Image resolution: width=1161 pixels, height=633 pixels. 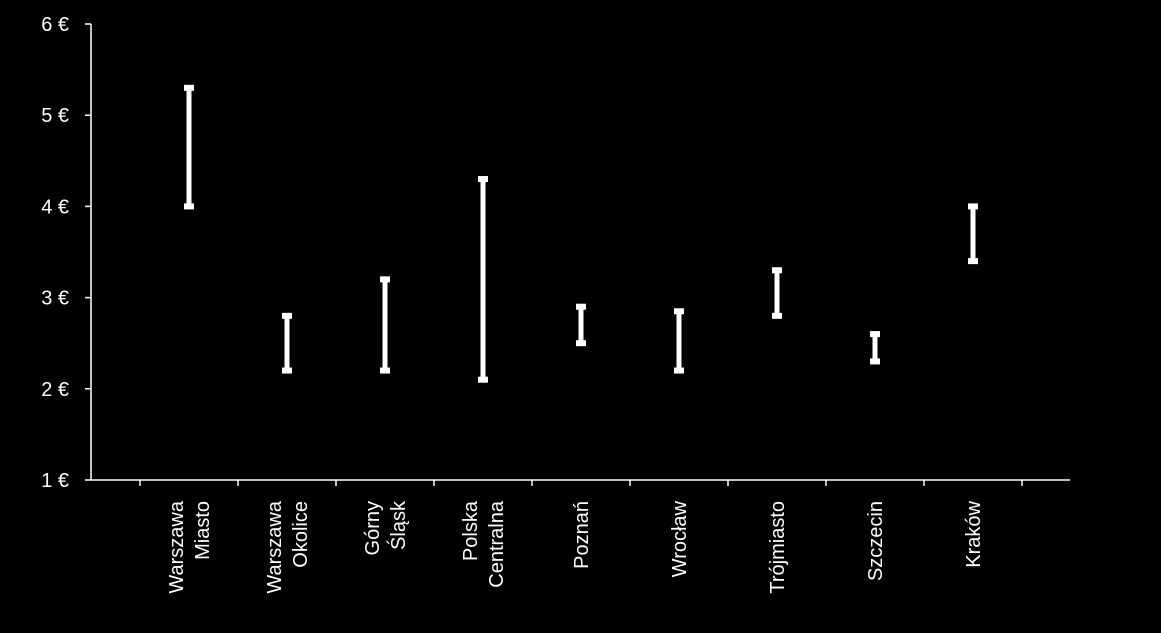 I want to click on category-label: Poznań, so click(x=582, y=535).